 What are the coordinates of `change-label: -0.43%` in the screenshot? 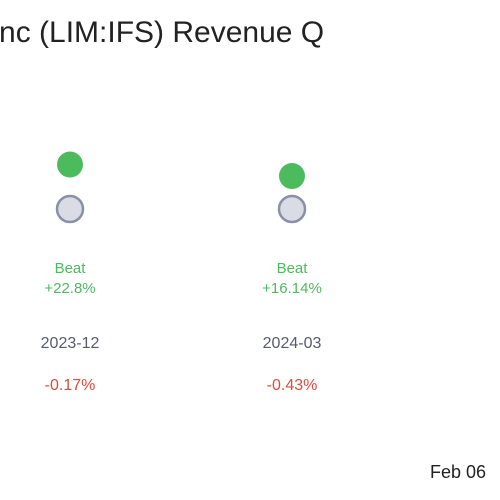 It's located at (292, 385).